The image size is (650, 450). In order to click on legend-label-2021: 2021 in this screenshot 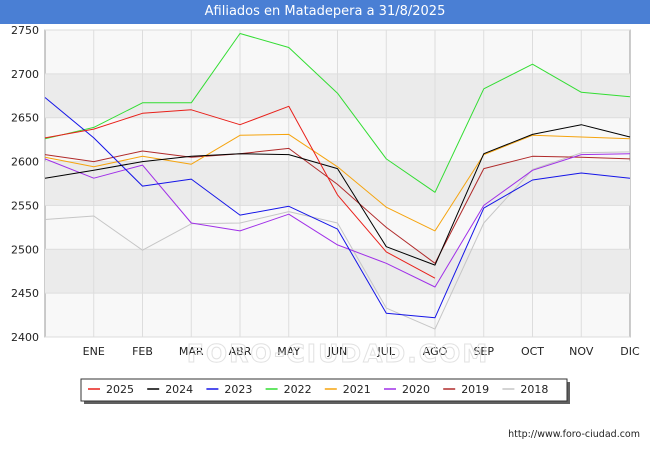, I will do `click(357, 389)`.